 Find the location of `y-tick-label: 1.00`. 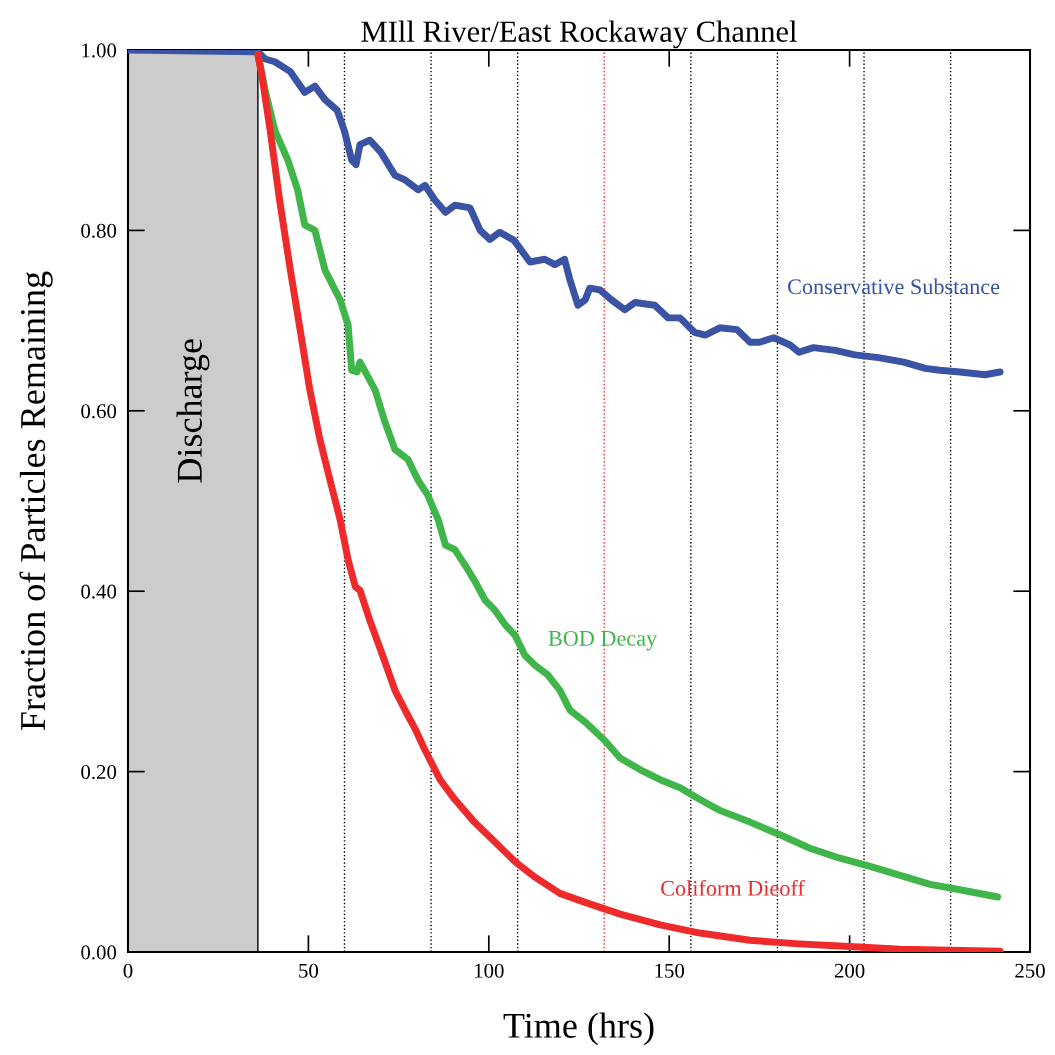

y-tick-label: 1.00 is located at coordinates (99, 50).